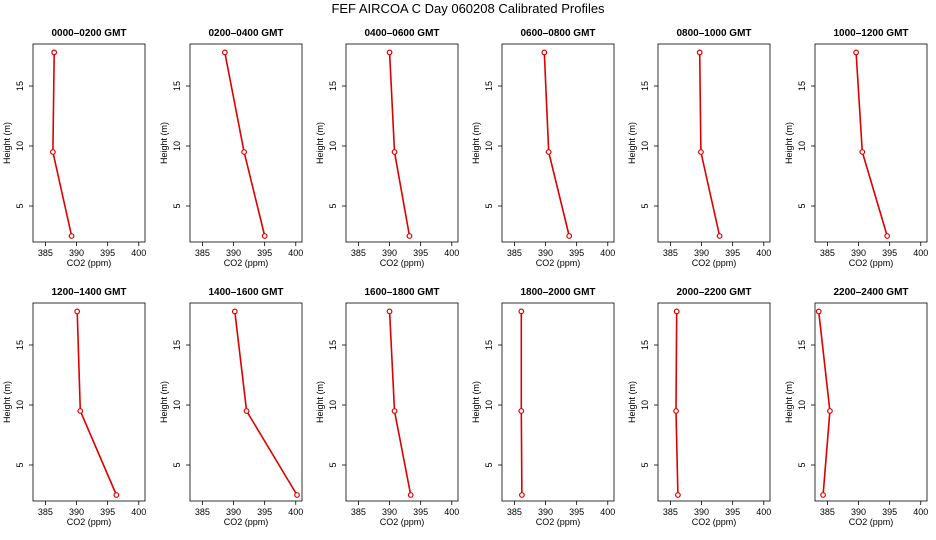 The width and height of the screenshot is (936, 540). Describe the element at coordinates (138, 253) in the screenshot. I see `panel-1-x-tick-label: 400` at that location.